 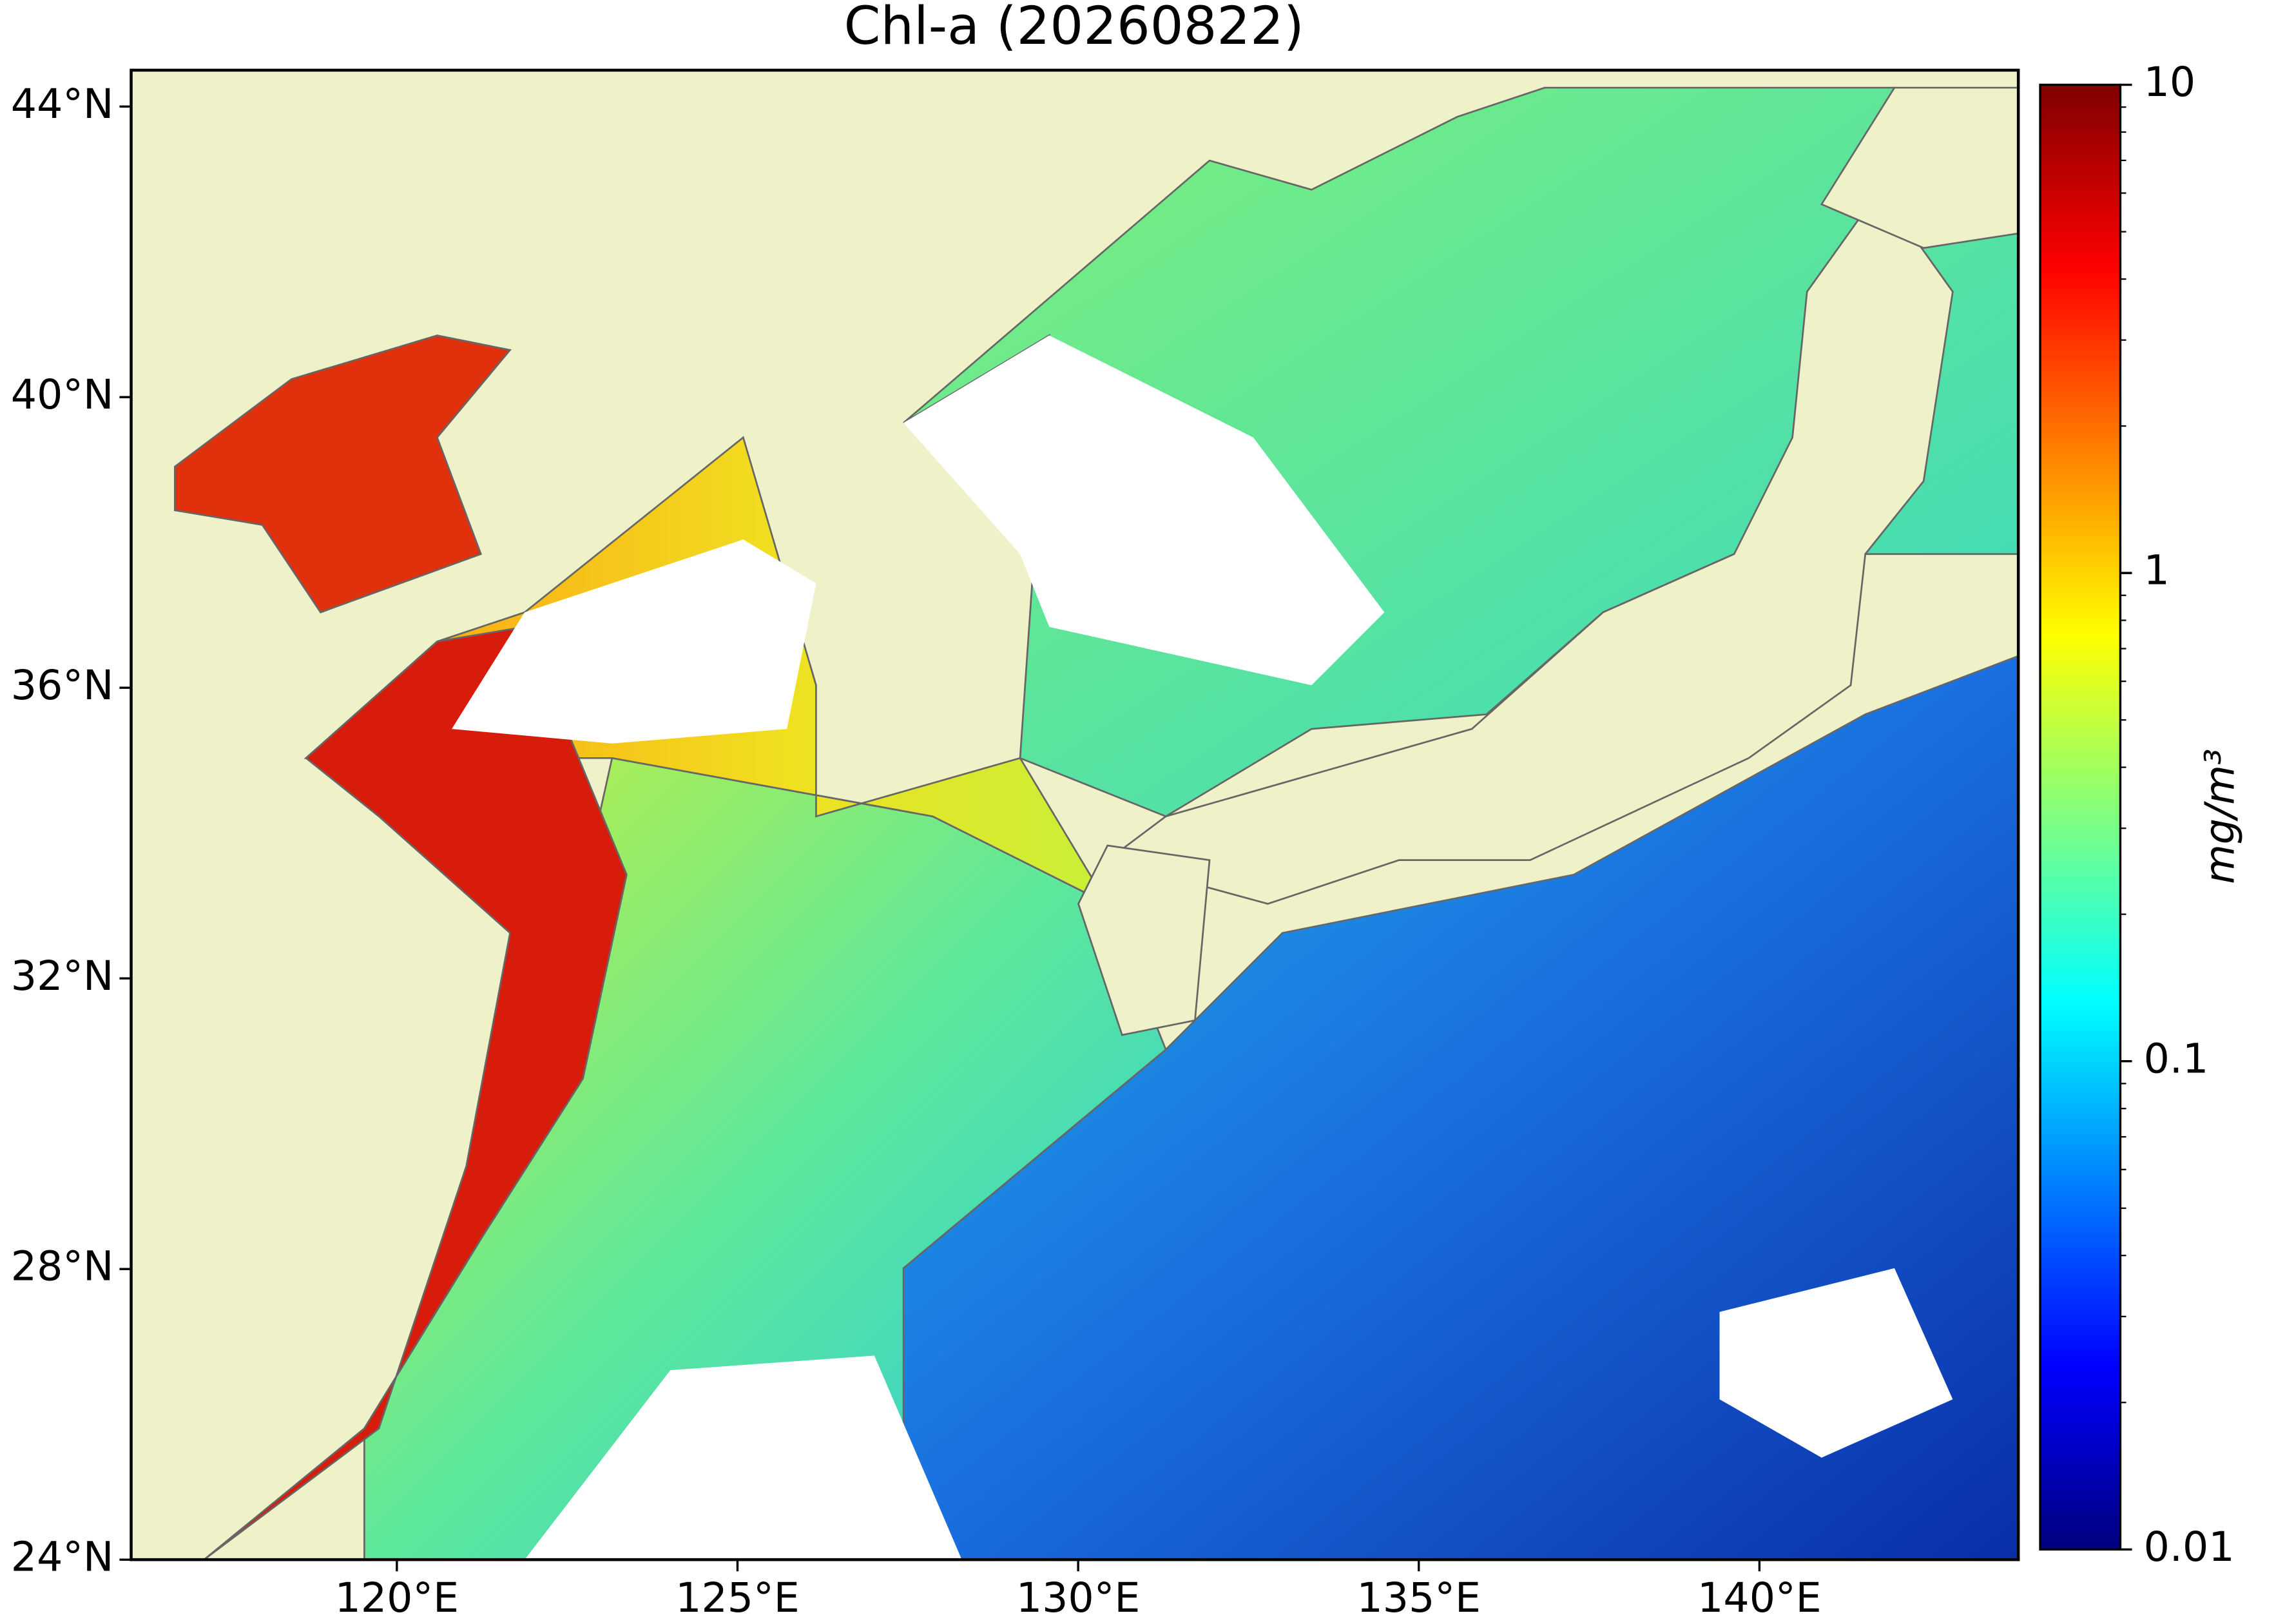 What do you see at coordinates (1078, 1597) in the screenshot?
I see `x-tick-label: 130°E` at bounding box center [1078, 1597].